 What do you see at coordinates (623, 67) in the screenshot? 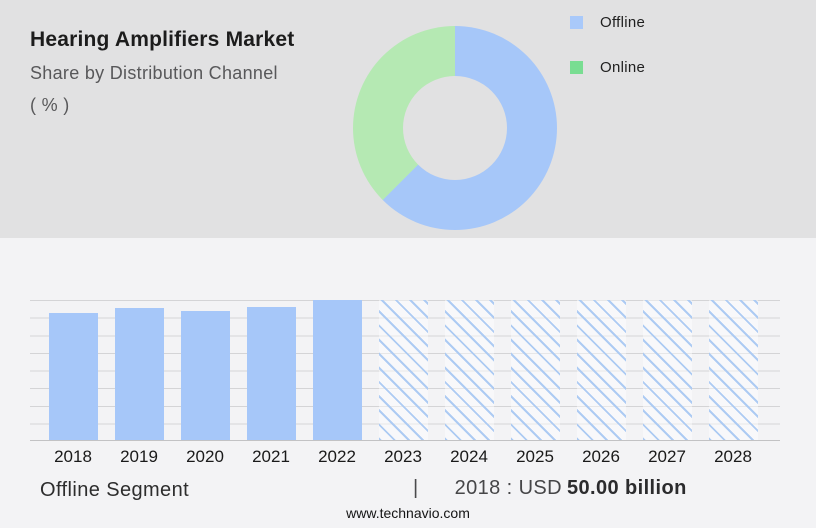
I see `legend-label-online: Online` at bounding box center [623, 67].